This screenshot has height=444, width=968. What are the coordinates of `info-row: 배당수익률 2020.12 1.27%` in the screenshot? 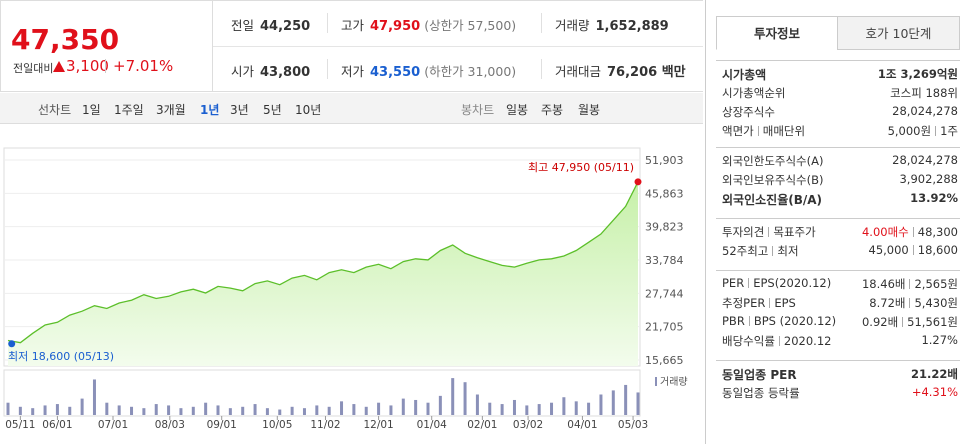 It's located at (838, 340).